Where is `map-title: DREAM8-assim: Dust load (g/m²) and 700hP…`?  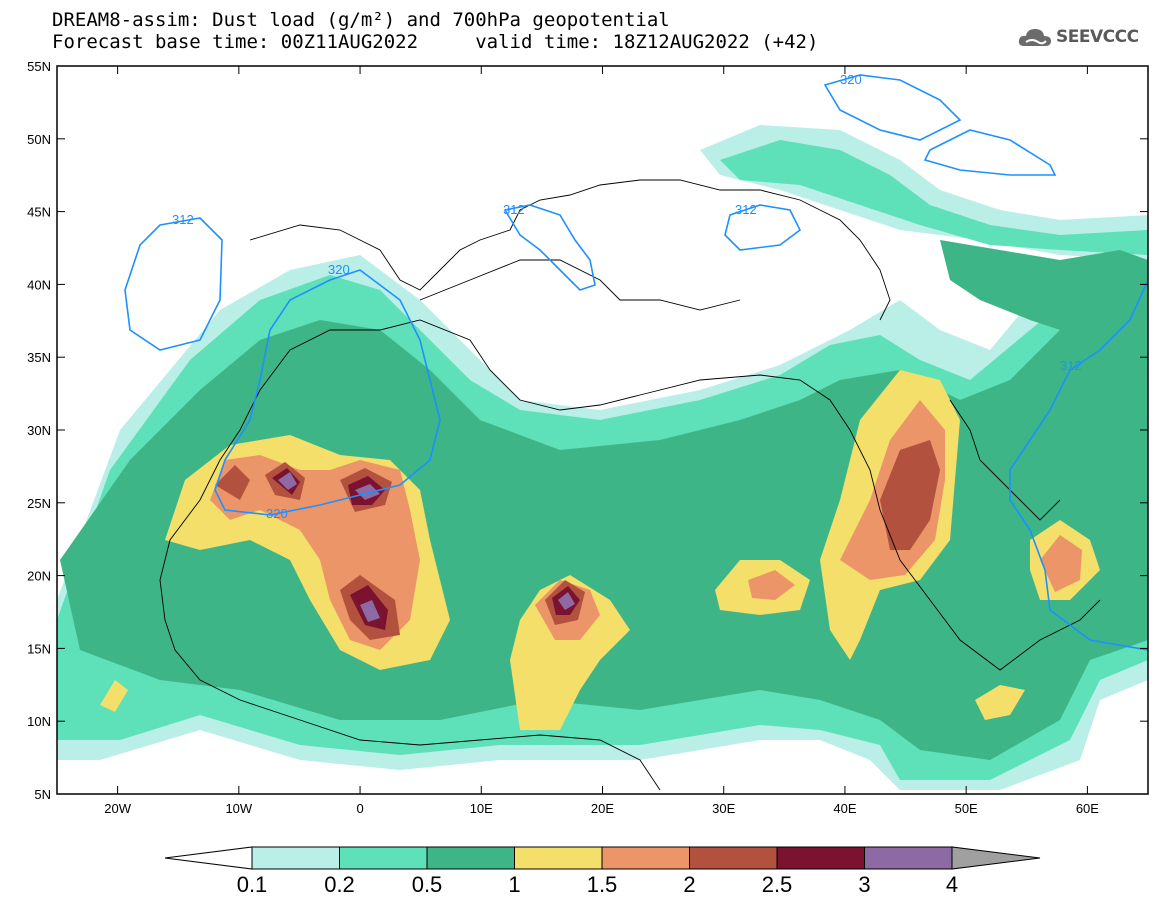
map-title: DREAM8-assim: Dust load (g/m²) and 700hP… is located at coordinates (361, 20).